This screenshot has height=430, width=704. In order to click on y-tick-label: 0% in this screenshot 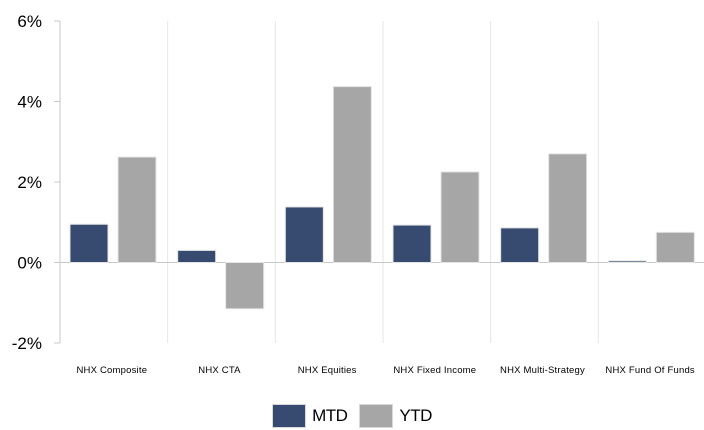, I will do `click(29, 263)`.